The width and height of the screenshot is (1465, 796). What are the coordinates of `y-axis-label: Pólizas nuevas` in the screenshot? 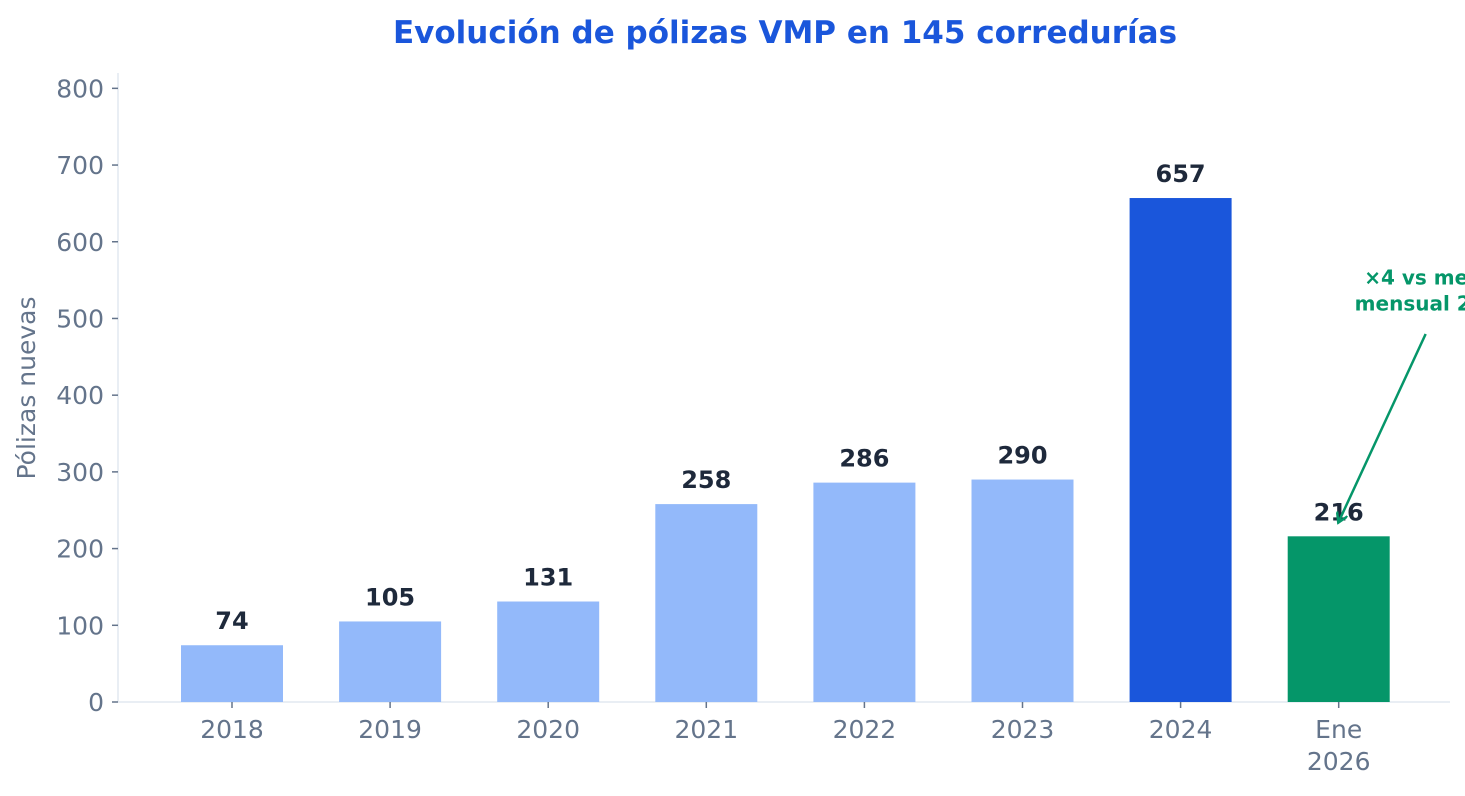 It's located at (26, 388).